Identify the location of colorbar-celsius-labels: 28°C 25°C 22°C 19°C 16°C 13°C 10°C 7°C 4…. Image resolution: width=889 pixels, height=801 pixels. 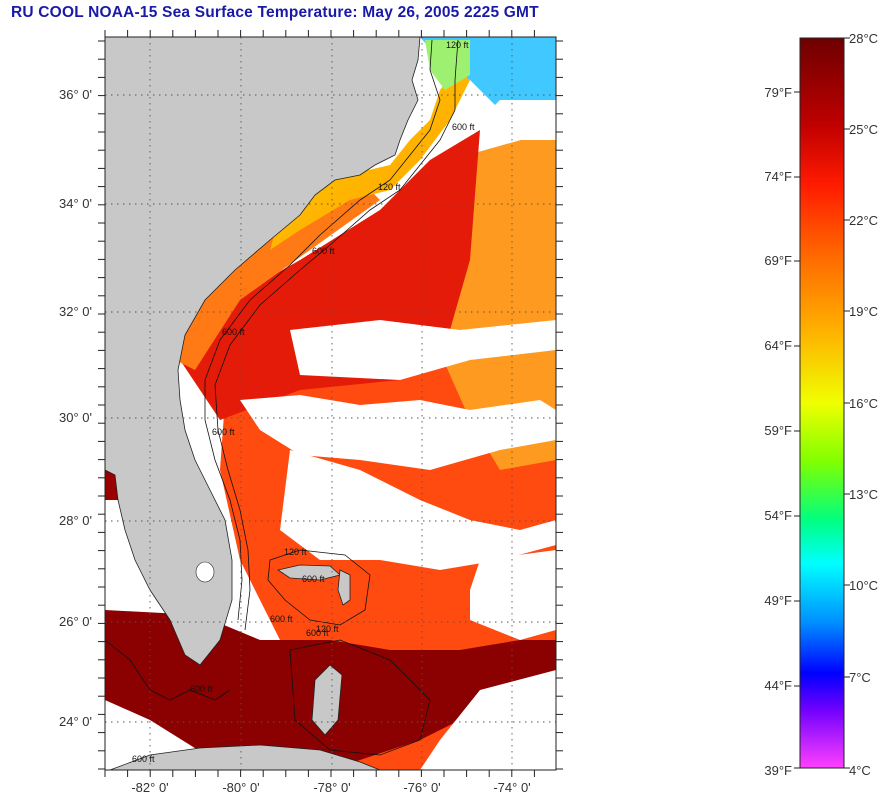
(863, 404).